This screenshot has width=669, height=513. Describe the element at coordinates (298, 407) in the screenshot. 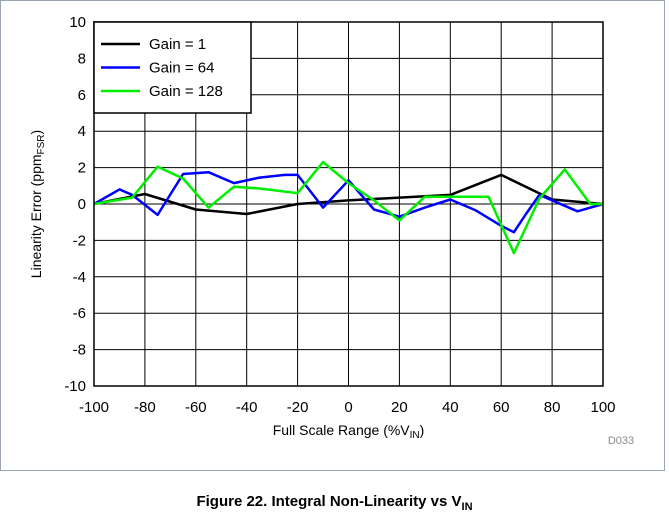

I see `x-tick-label: -20` at that location.